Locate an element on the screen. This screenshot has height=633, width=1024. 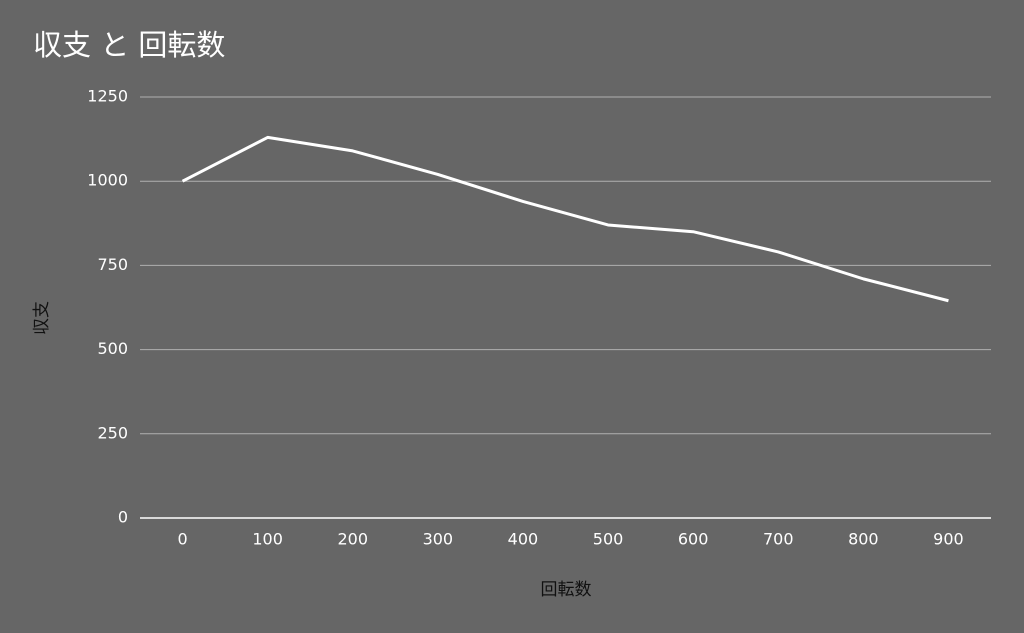
y-tick-label: 750 is located at coordinates (112, 264).